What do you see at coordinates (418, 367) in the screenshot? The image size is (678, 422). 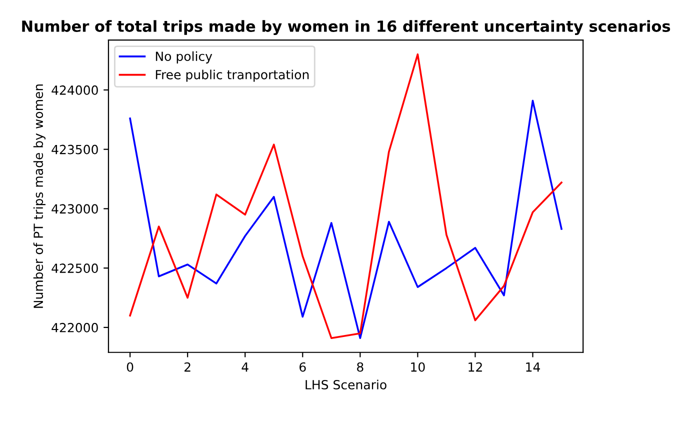 I see `x-tick-label: 10` at bounding box center [418, 367].